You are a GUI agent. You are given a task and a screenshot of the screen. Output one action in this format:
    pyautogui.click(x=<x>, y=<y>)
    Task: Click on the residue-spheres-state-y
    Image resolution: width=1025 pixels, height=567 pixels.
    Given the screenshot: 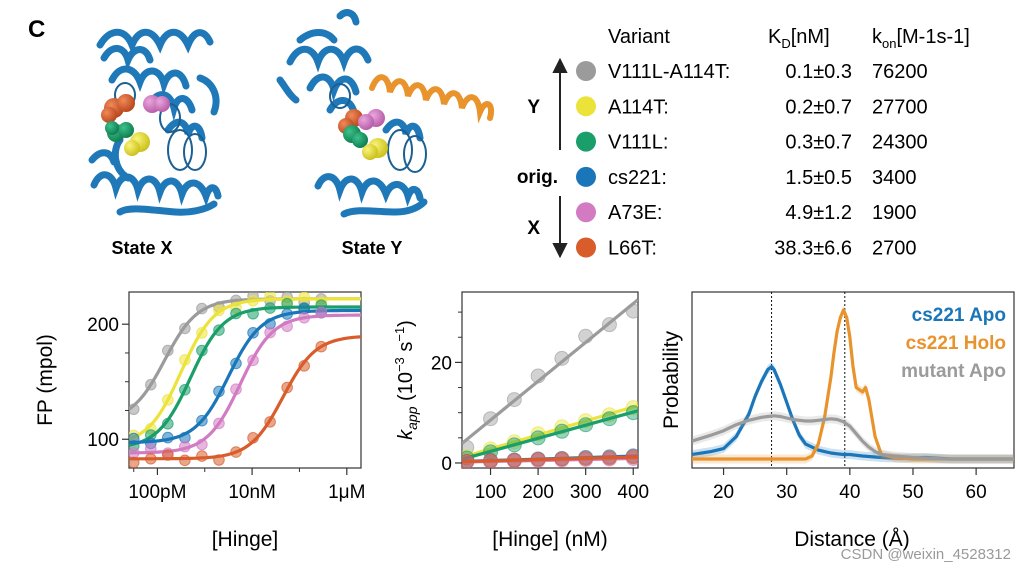 What is the action you would take?
    pyautogui.click(x=363, y=134)
    